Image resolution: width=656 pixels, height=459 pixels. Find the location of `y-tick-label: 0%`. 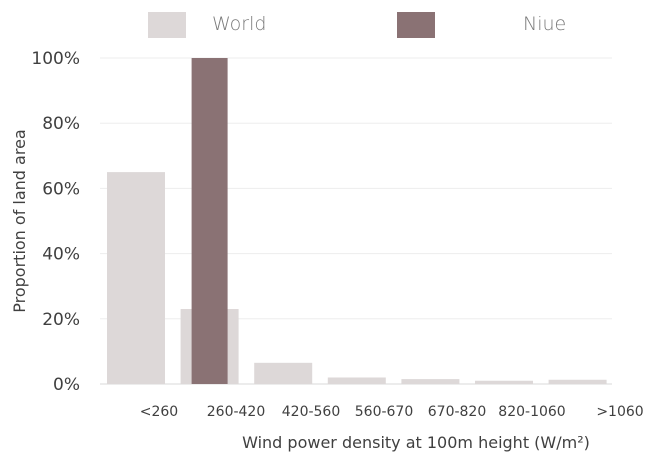

y-tick-label: 0% is located at coordinates (66, 385).